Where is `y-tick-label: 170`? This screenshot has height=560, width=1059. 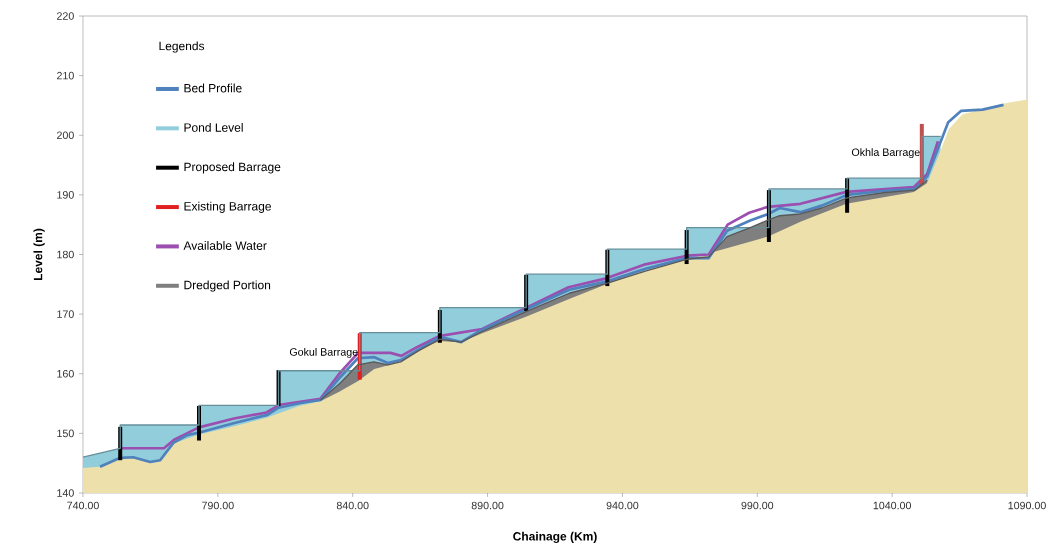
y-tick-label: 170 is located at coordinates (65, 314).